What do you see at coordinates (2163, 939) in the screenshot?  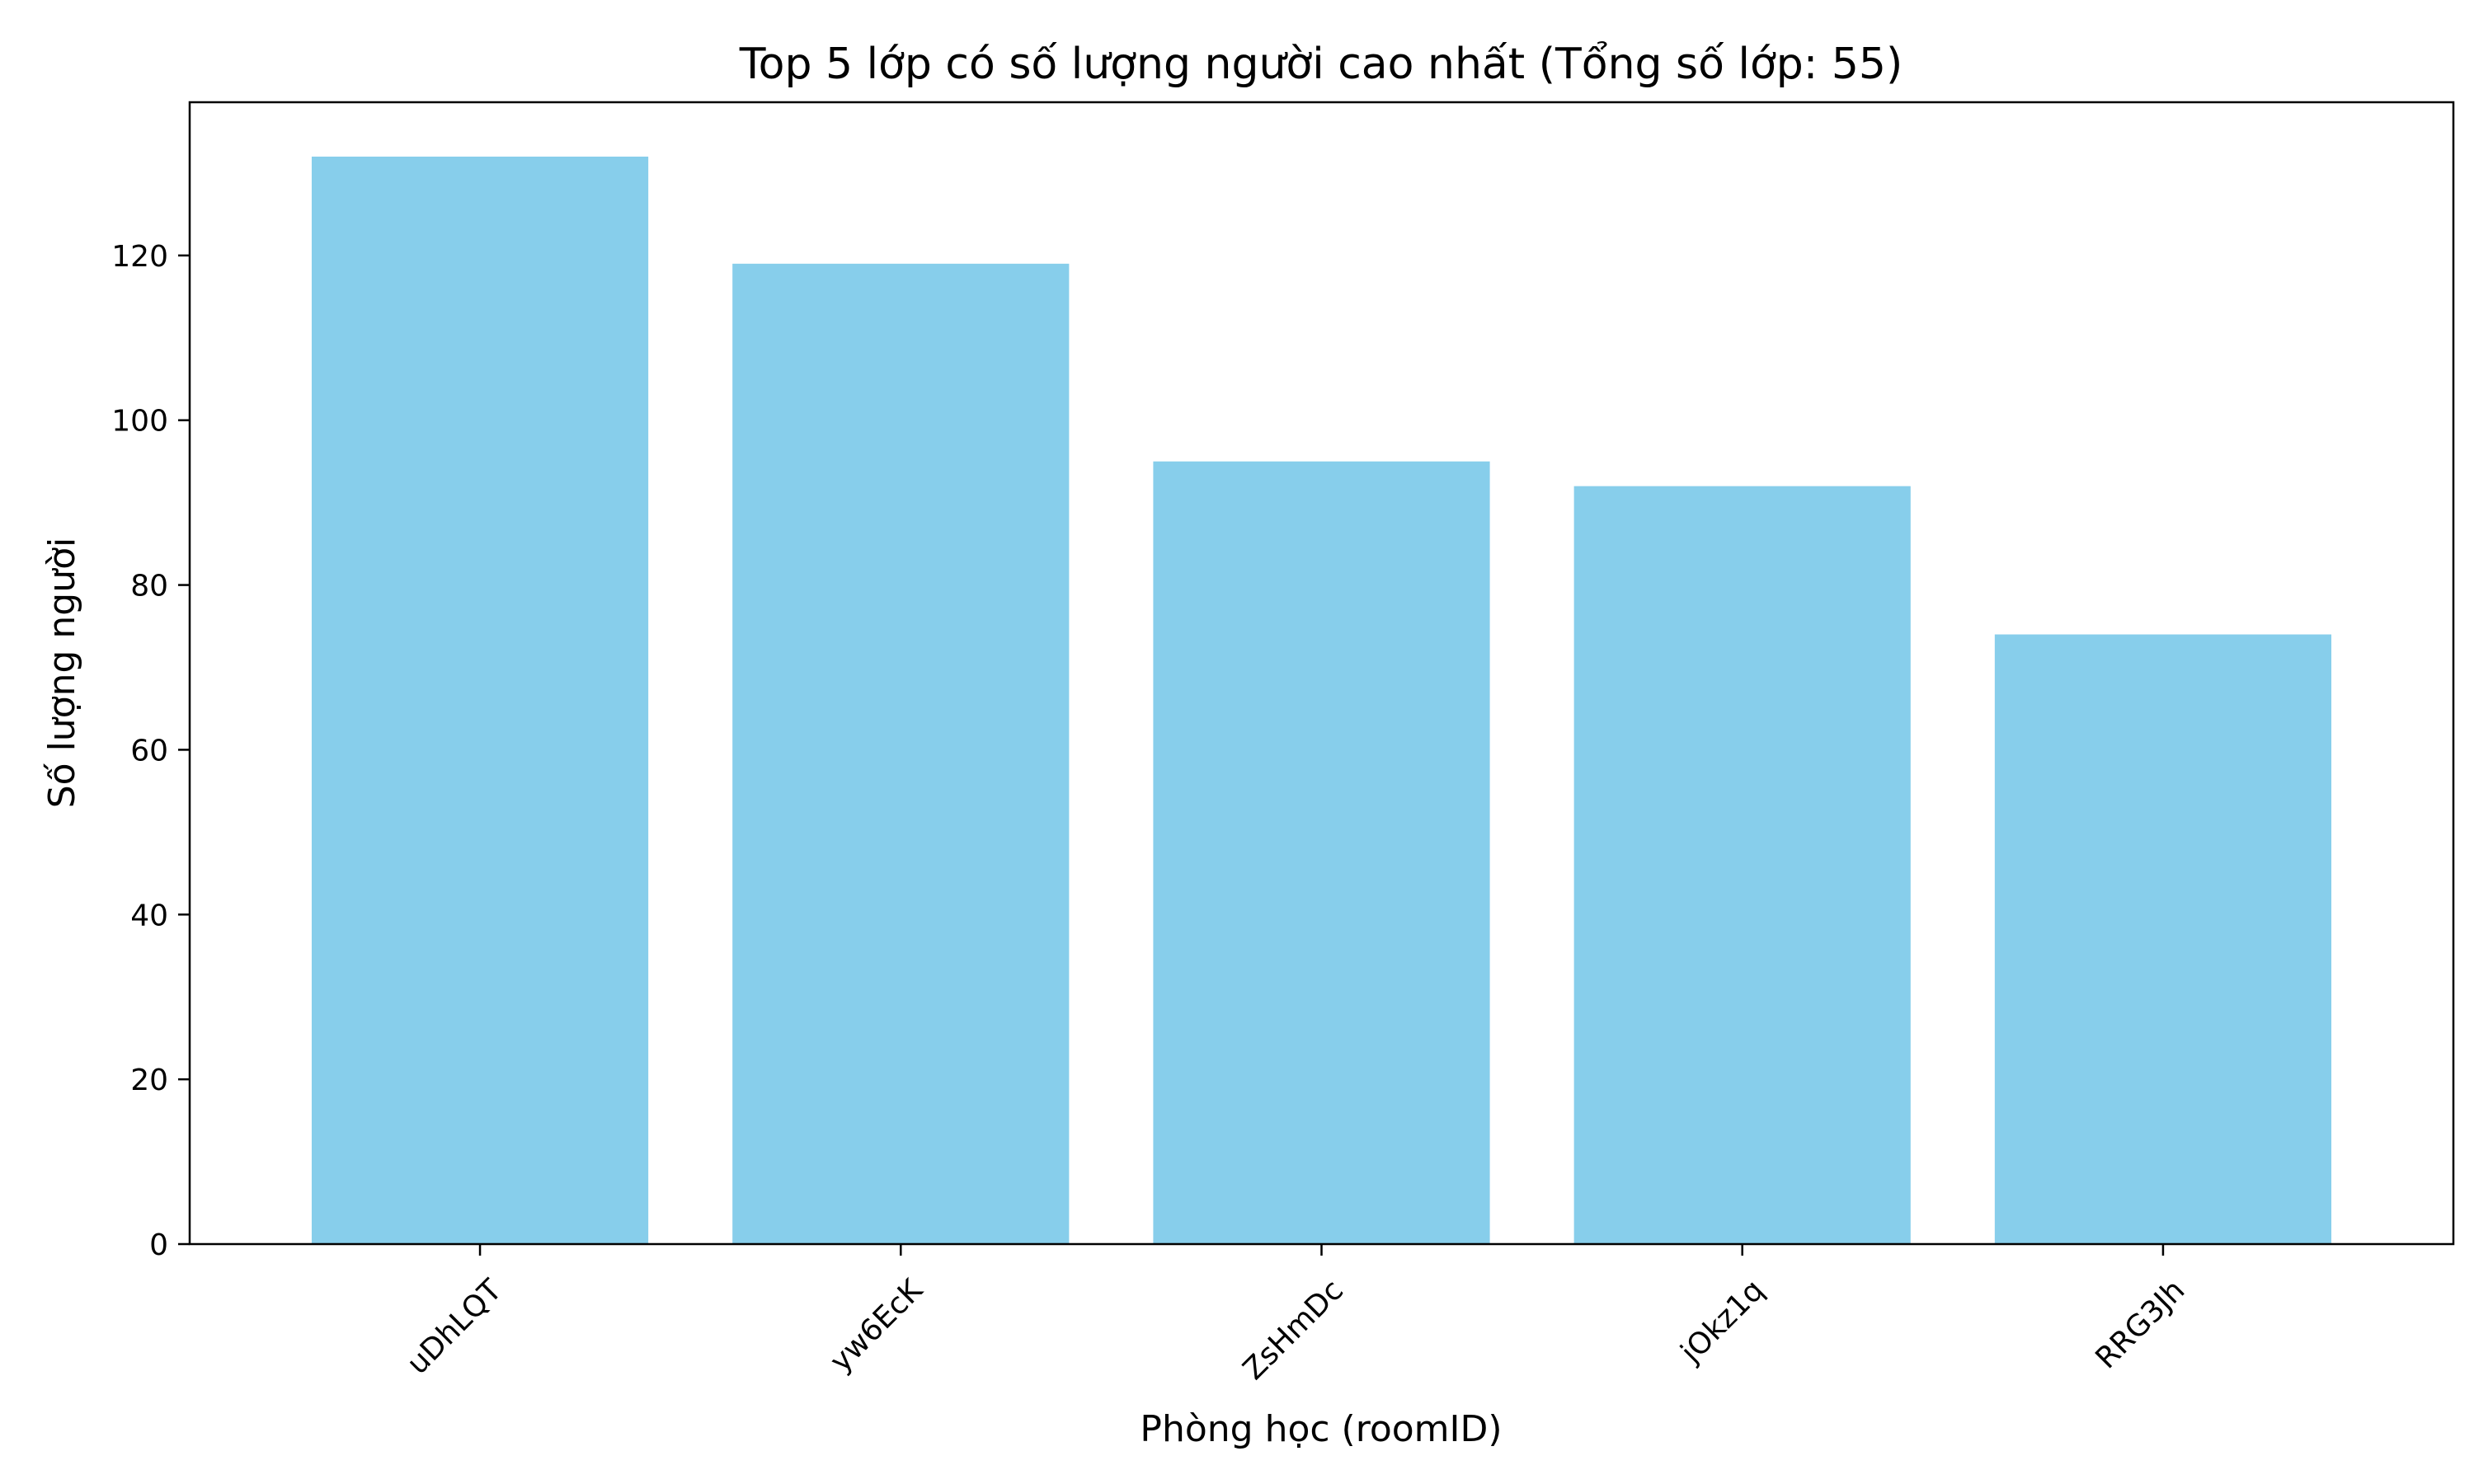 I see `bar-RRG3Jh` at bounding box center [2163, 939].